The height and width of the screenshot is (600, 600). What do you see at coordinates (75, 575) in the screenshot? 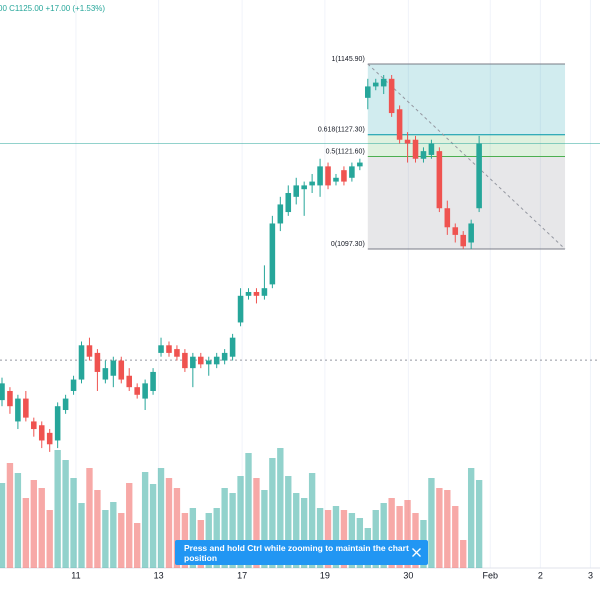
I see `x-tick-label: 11` at bounding box center [75, 575].